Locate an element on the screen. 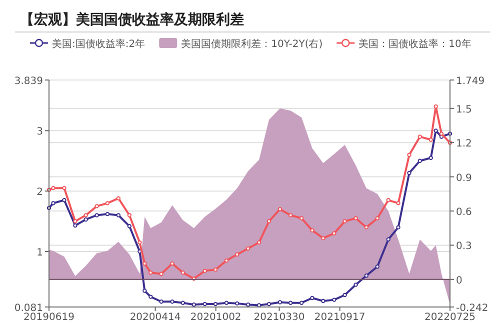  x-tick-label: 20200414 is located at coordinates (155, 317).